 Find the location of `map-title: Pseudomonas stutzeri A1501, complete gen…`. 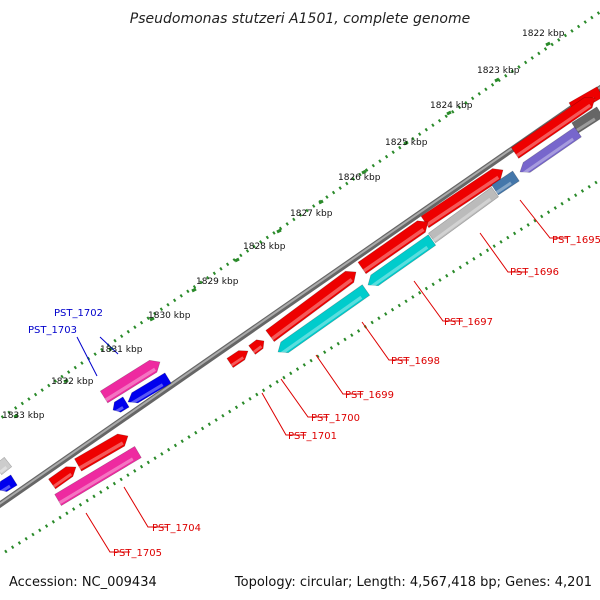

map-title: Pseudomonas stutzeri A1501, complete gen… is located at coordinates (300, 19).